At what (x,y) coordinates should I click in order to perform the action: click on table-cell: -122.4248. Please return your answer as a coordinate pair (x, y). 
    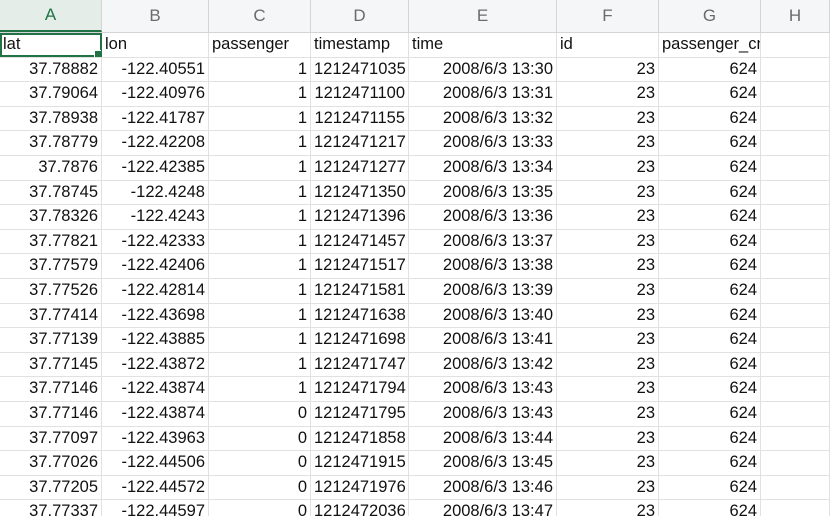
    Looking at the image, I should click on (155, 192).